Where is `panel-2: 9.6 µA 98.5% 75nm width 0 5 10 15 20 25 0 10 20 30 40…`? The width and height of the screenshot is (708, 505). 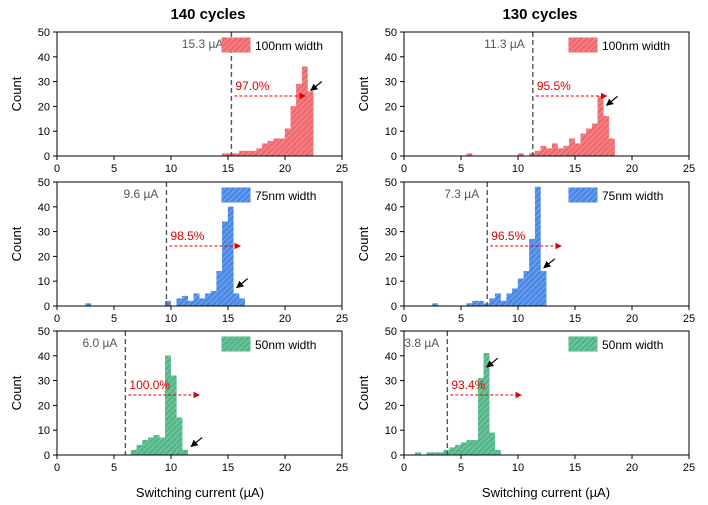
panel-2: 9.6 µA 98.5% 75nm width 0 5 10 15 20 25 0 10 20 30 40… is located at coordinates (178, 251).